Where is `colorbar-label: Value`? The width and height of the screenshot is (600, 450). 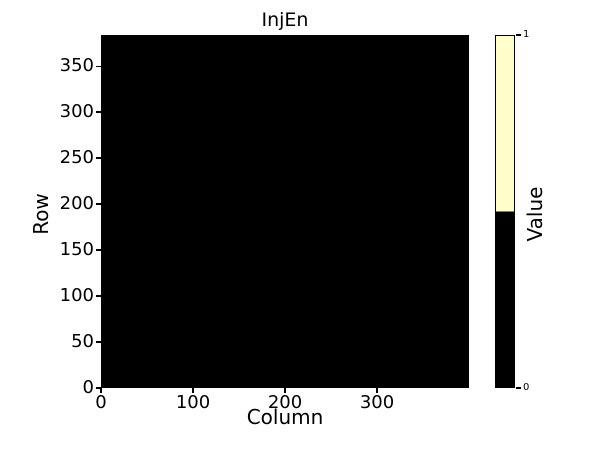 colorbar-label: Value is located at coordinates (535, 214).